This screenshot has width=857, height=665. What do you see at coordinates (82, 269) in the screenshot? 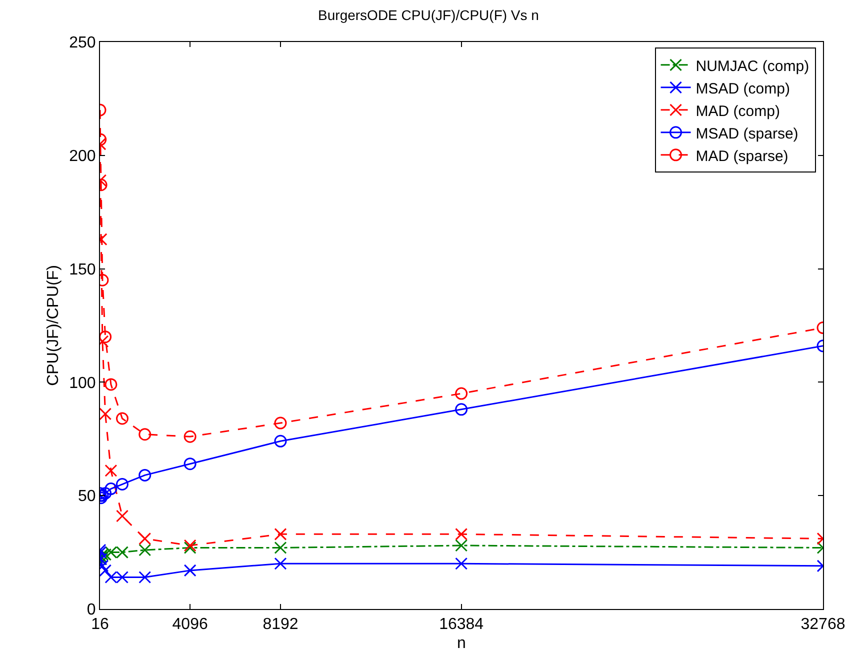
I see `y-tick-label: 150` at bounding box center [82, 269].